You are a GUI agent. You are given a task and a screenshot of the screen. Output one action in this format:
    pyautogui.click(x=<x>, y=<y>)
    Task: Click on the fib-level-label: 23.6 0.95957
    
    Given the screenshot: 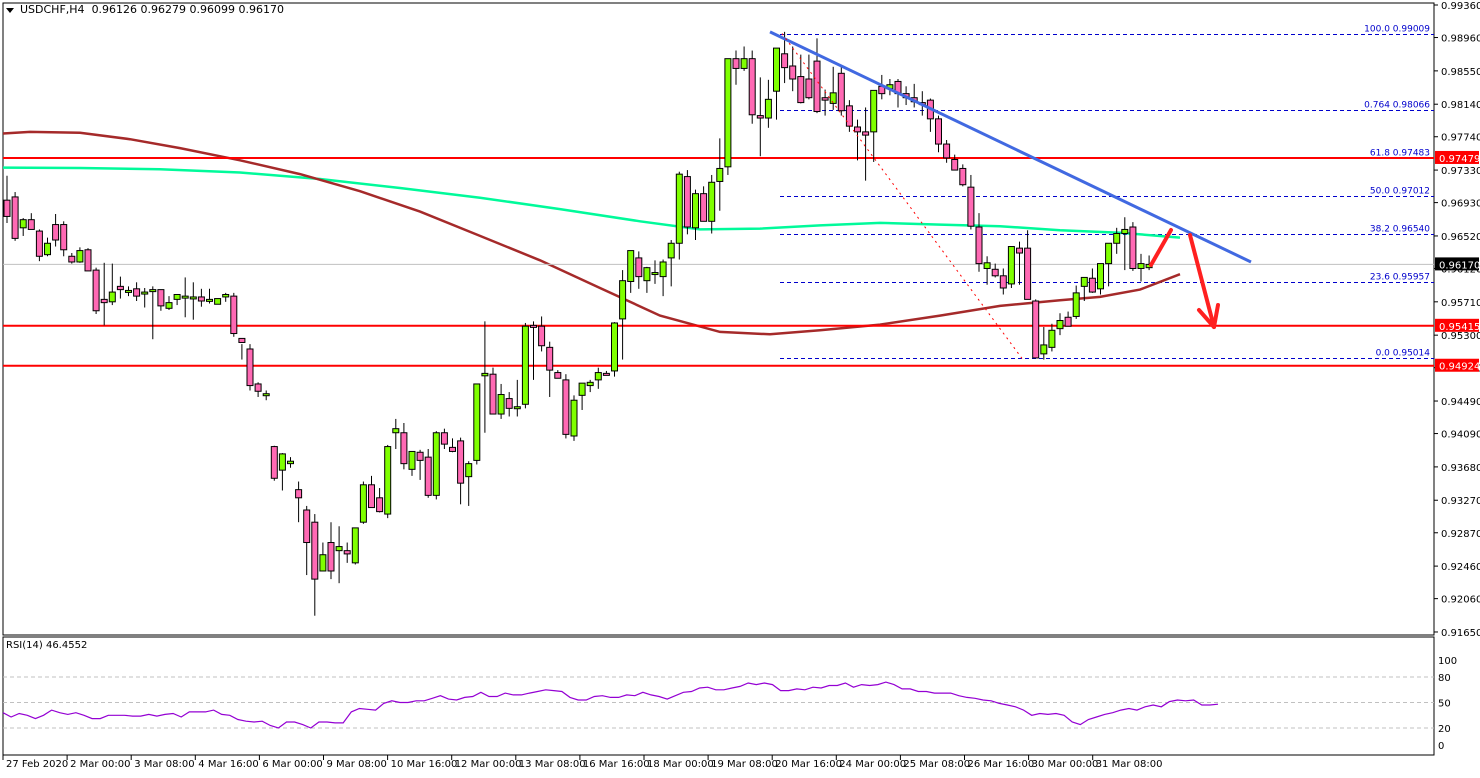 What is the action you would take?
    pyautogui.click(x=1400, y=278)
    